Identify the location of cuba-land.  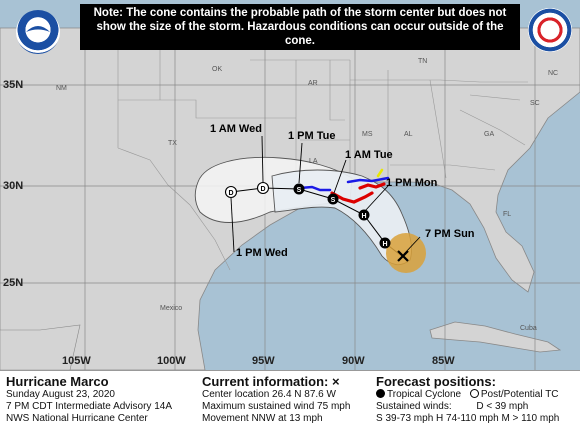
(495, 337).